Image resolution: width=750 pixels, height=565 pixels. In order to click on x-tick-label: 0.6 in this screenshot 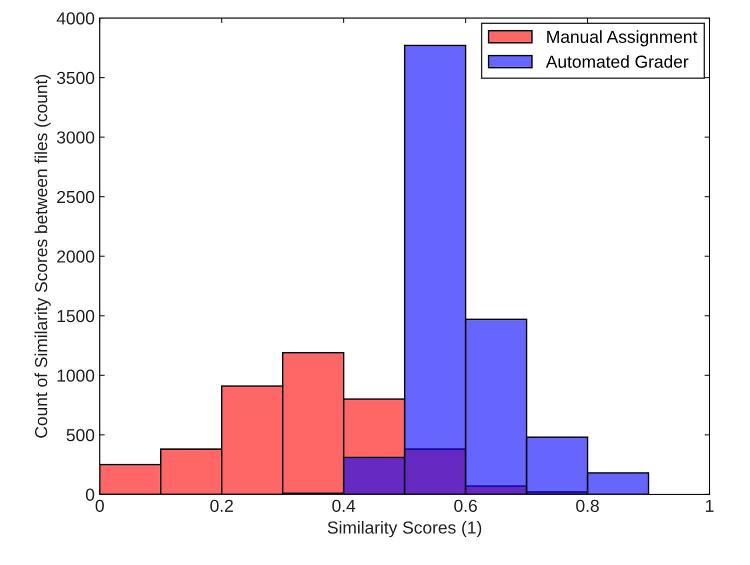, I will do `click(465, 506)`.